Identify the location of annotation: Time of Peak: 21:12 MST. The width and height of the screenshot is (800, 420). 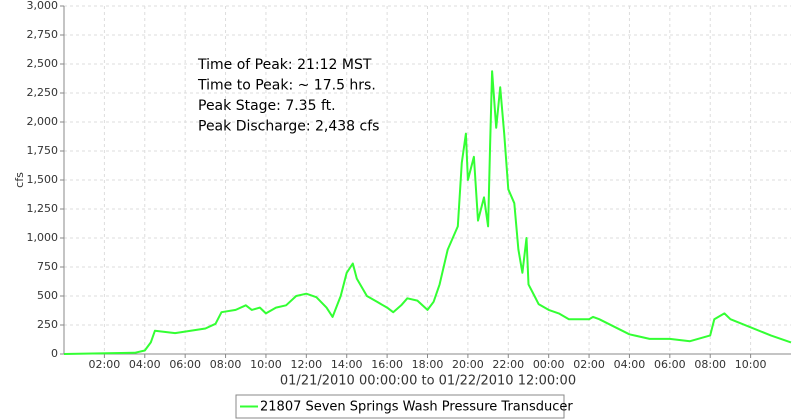
(284, 65).